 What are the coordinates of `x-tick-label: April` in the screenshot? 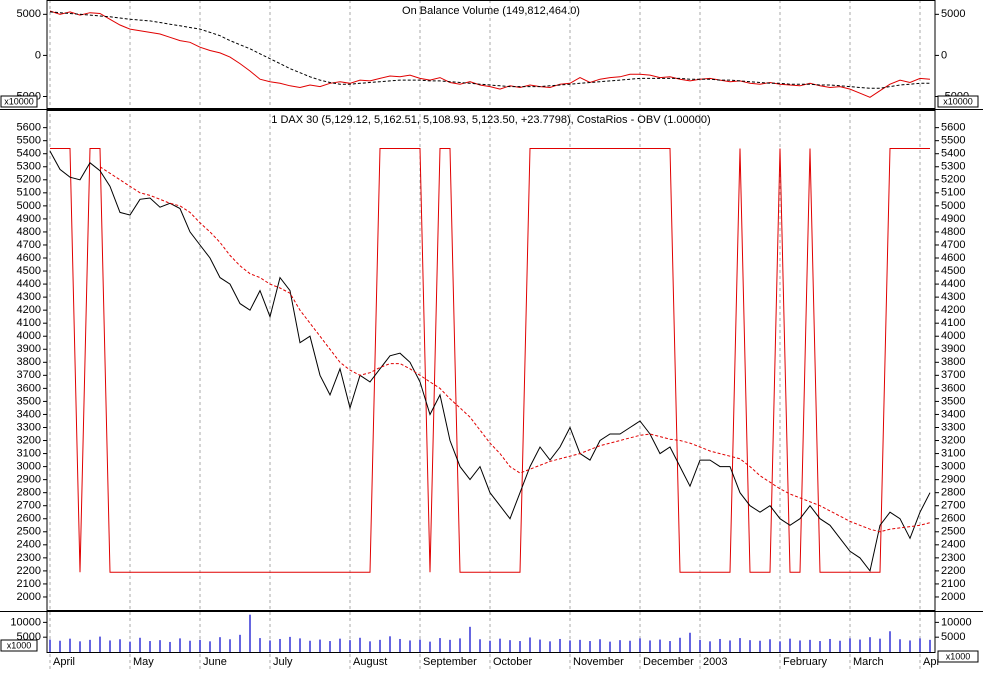 It's located at (64, 662).